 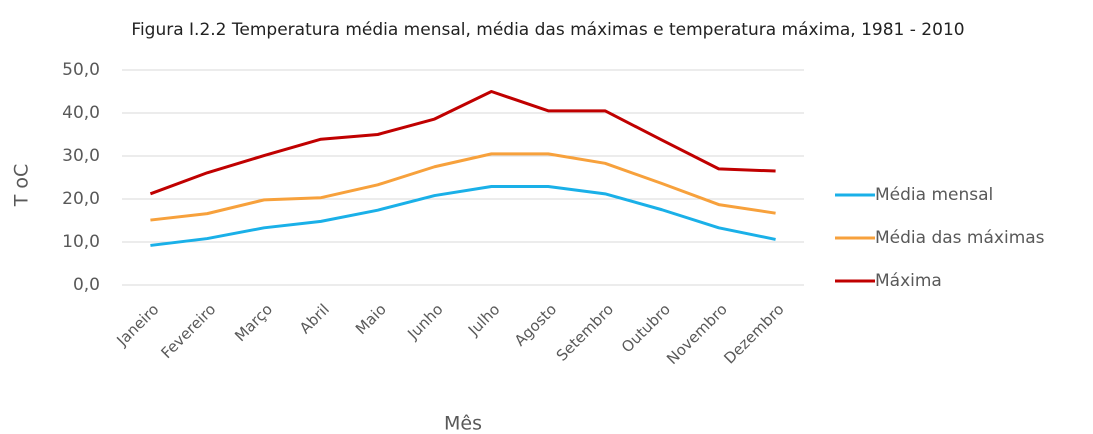 What do you see at coordinates (697, 334) in the screenshot?
I see `x-tick-label: Novembro` at bounding box center [697, 334].